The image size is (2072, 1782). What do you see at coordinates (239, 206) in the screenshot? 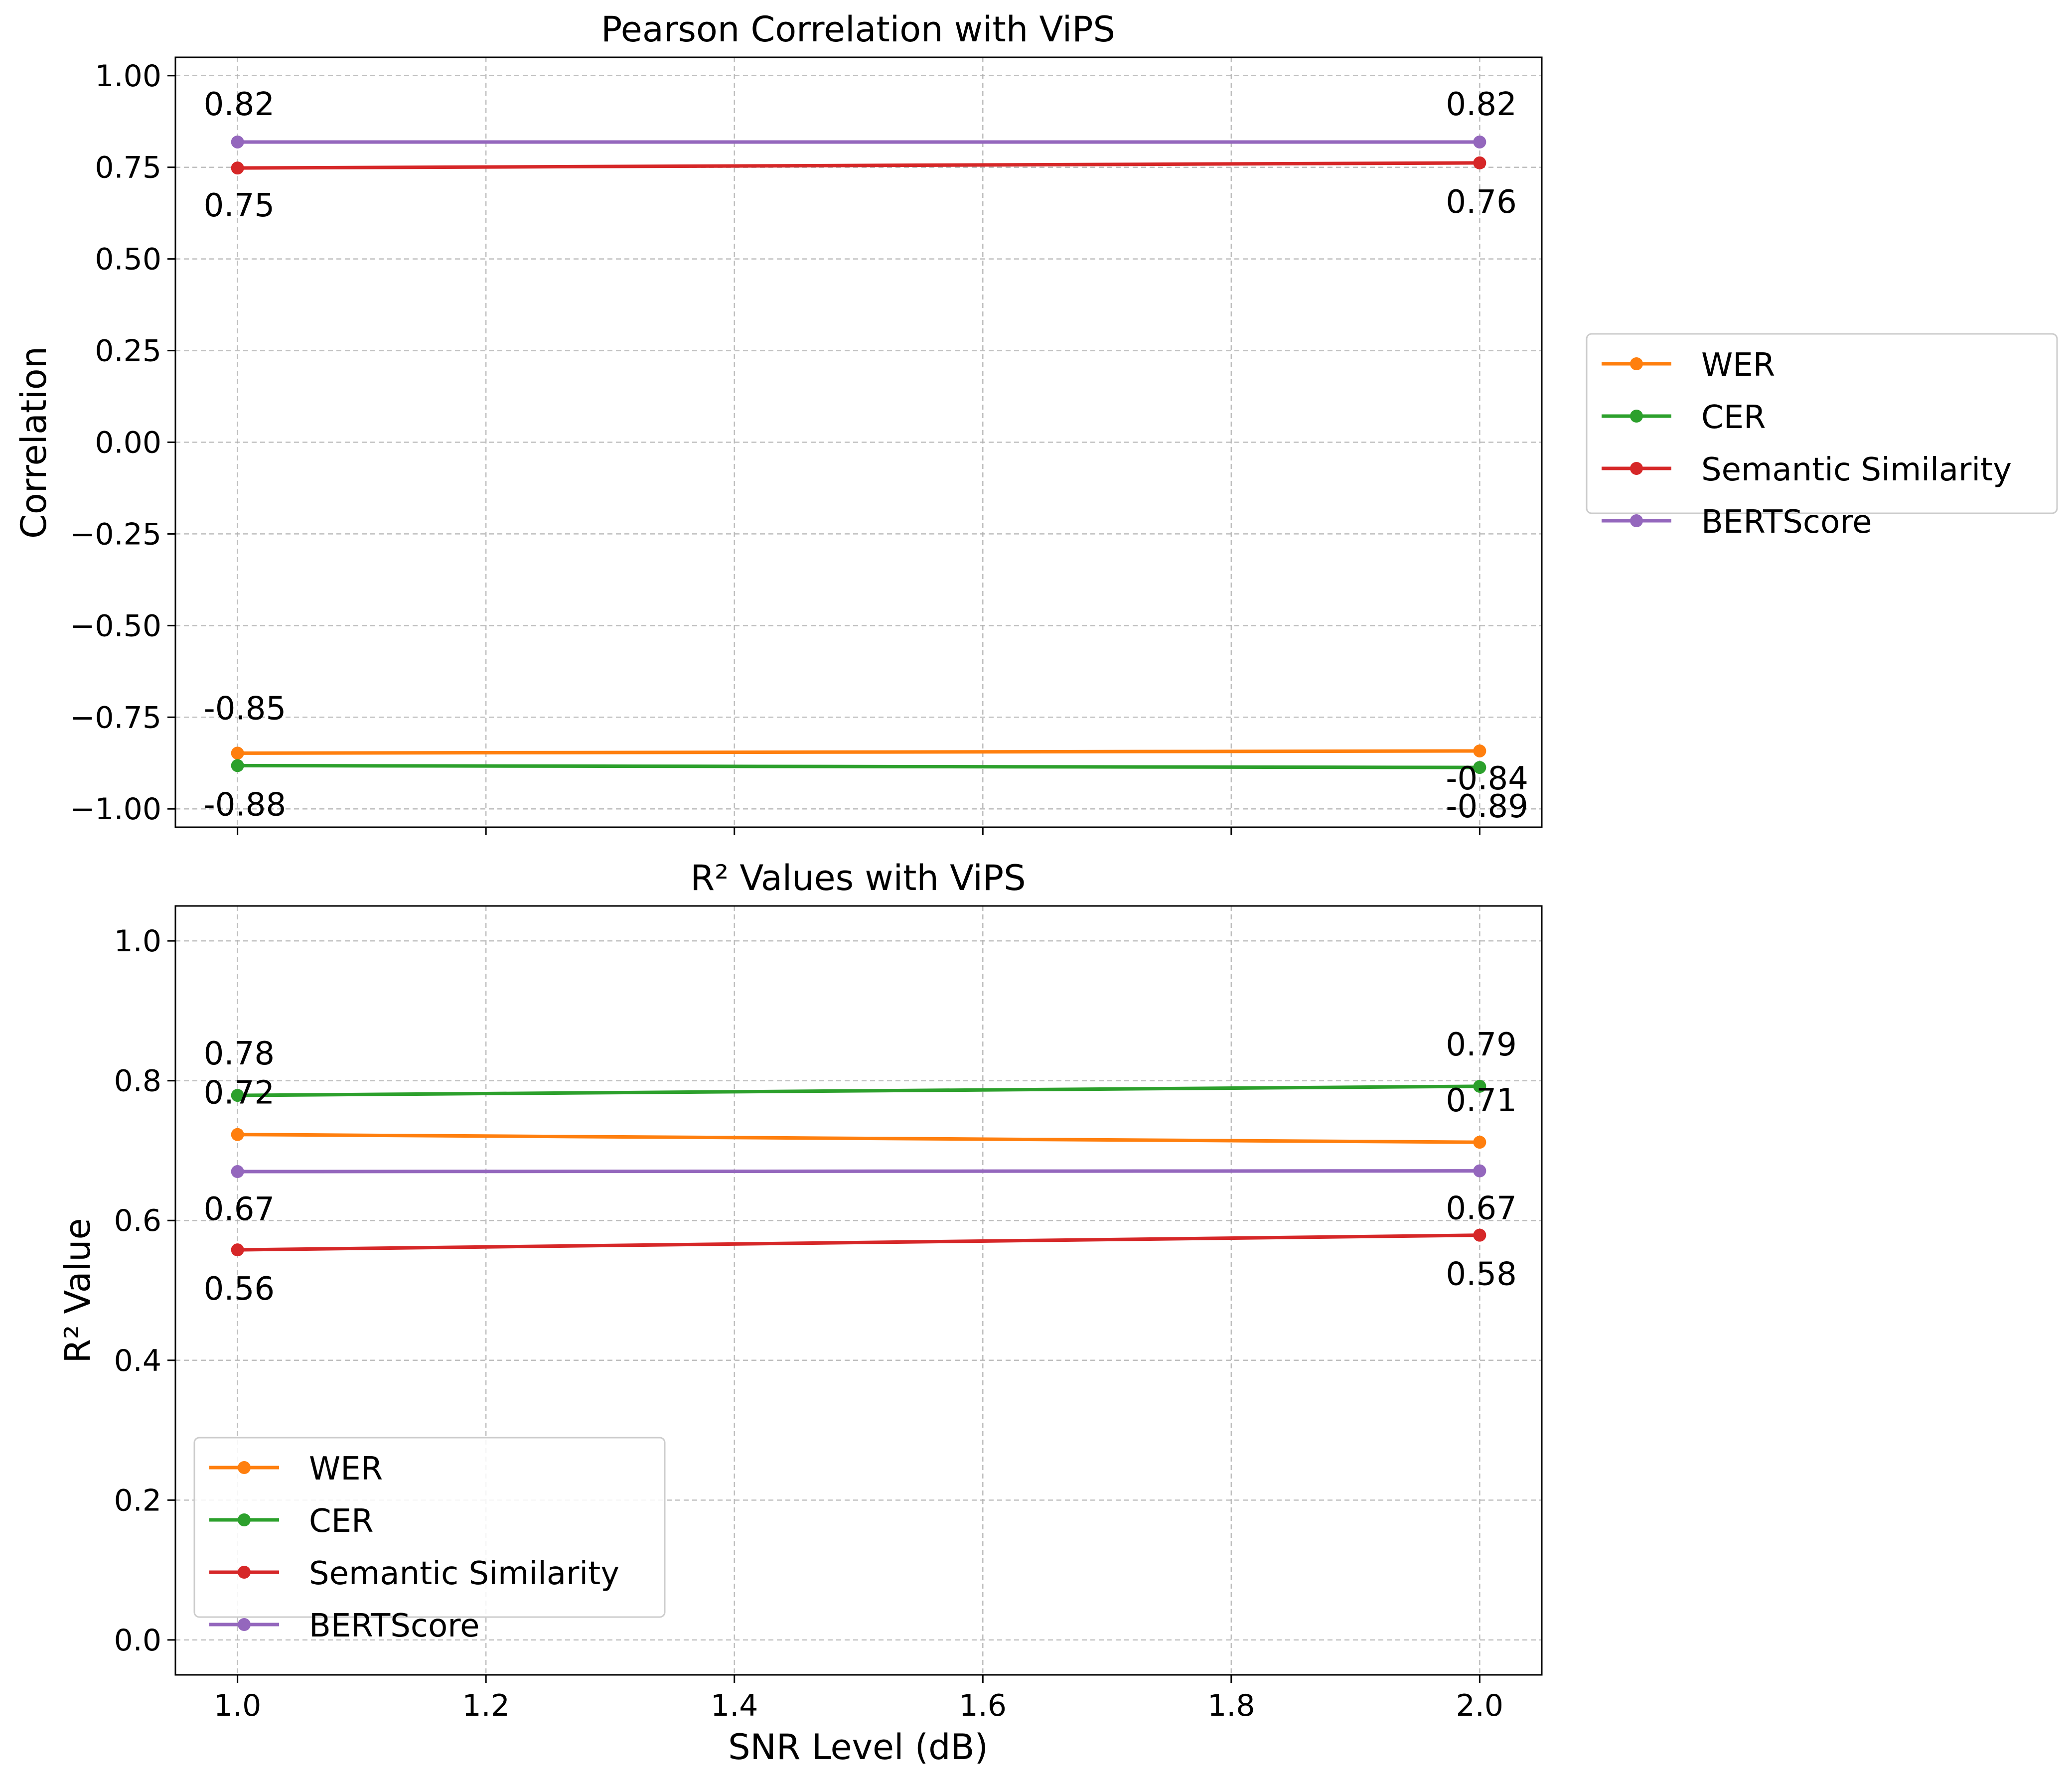
I see `correlation-point-label: 0.75` at bounding box center [239, 206].